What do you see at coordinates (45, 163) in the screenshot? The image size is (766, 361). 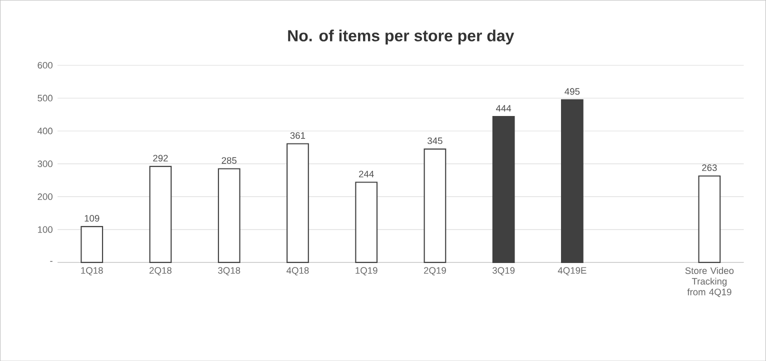 I see `y-tick-label: 300` at bounding box center [45, 163].